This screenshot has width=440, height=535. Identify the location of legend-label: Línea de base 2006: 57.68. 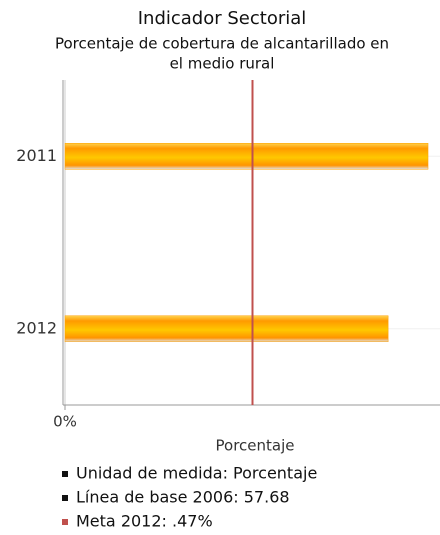
(183, 497).